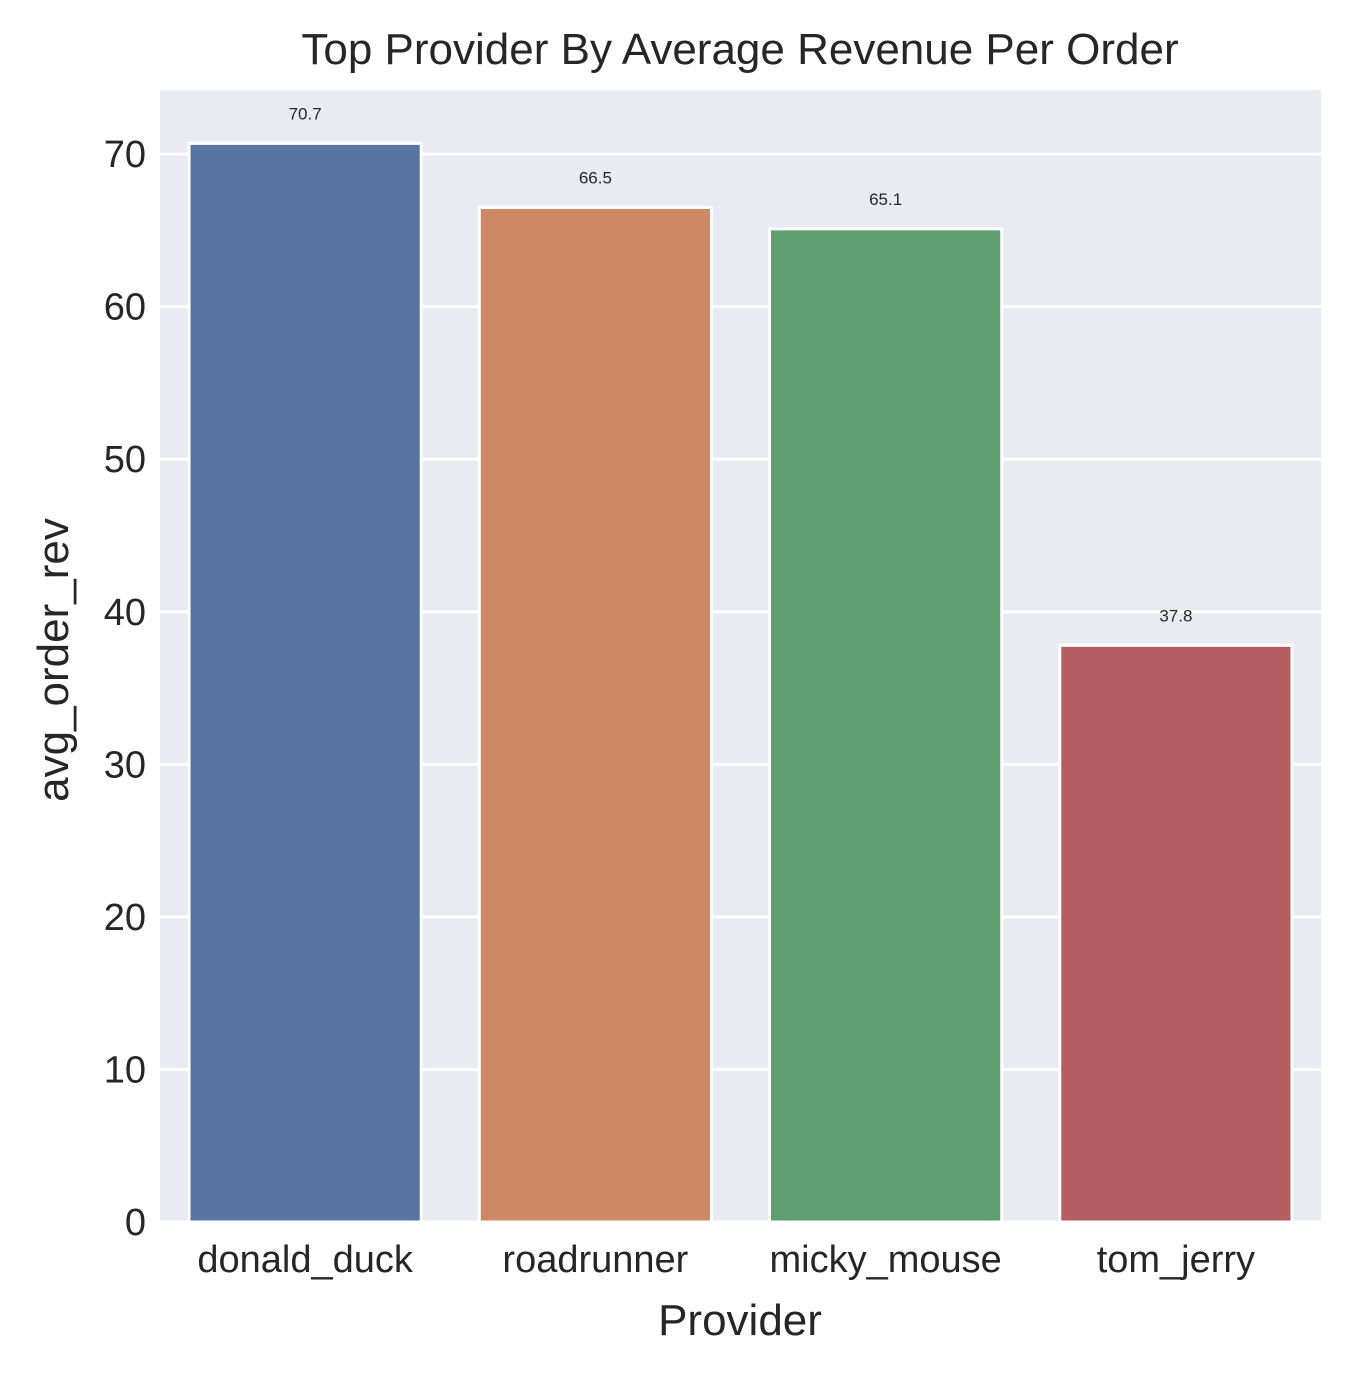  I want to click on y-tick-label: 50, so click(125, 460).